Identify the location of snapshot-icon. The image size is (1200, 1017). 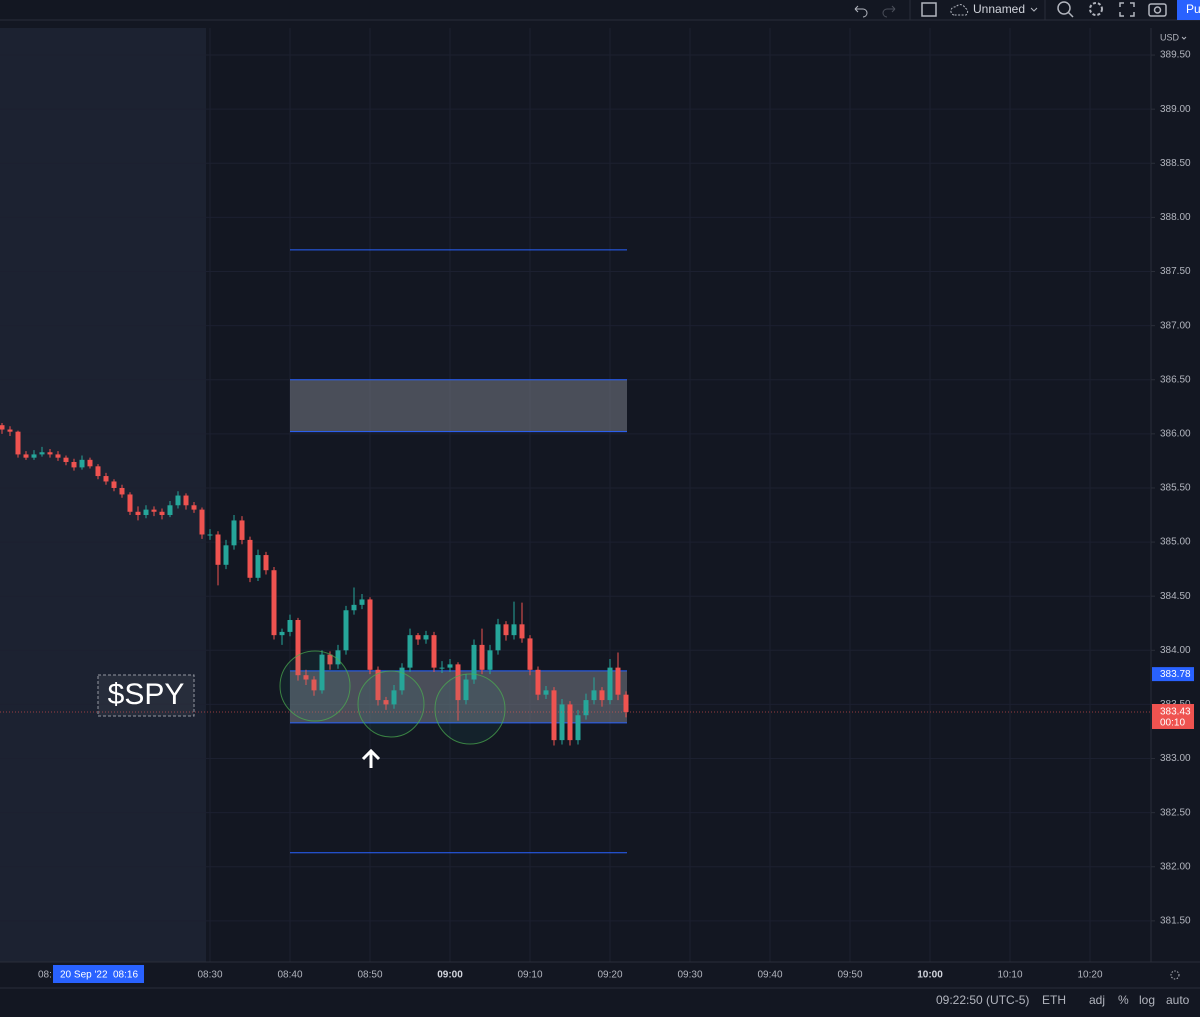
(1157, 10).